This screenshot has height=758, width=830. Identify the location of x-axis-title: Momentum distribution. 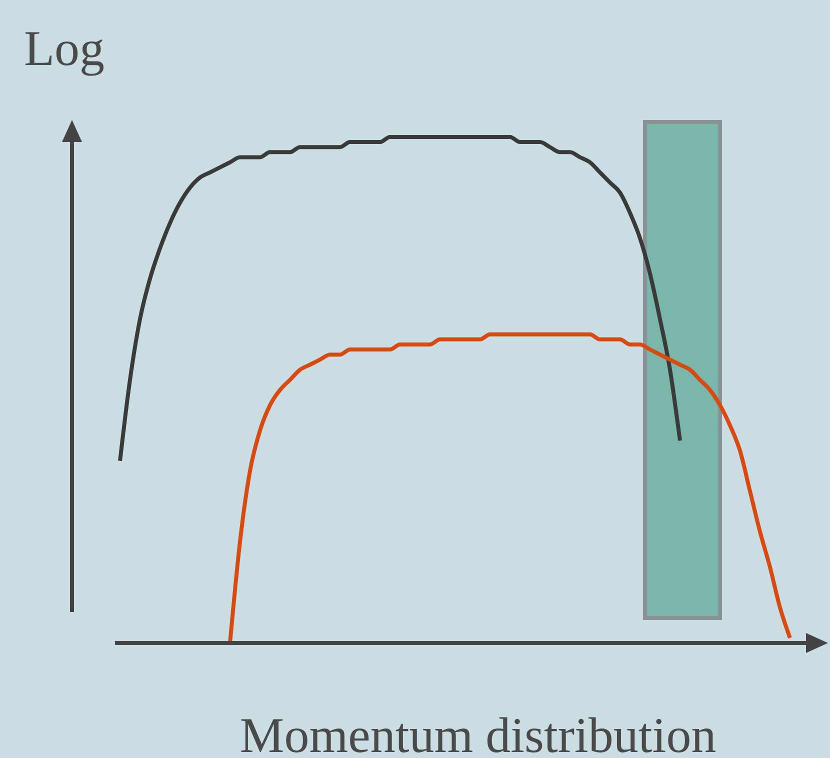
(478, 732).